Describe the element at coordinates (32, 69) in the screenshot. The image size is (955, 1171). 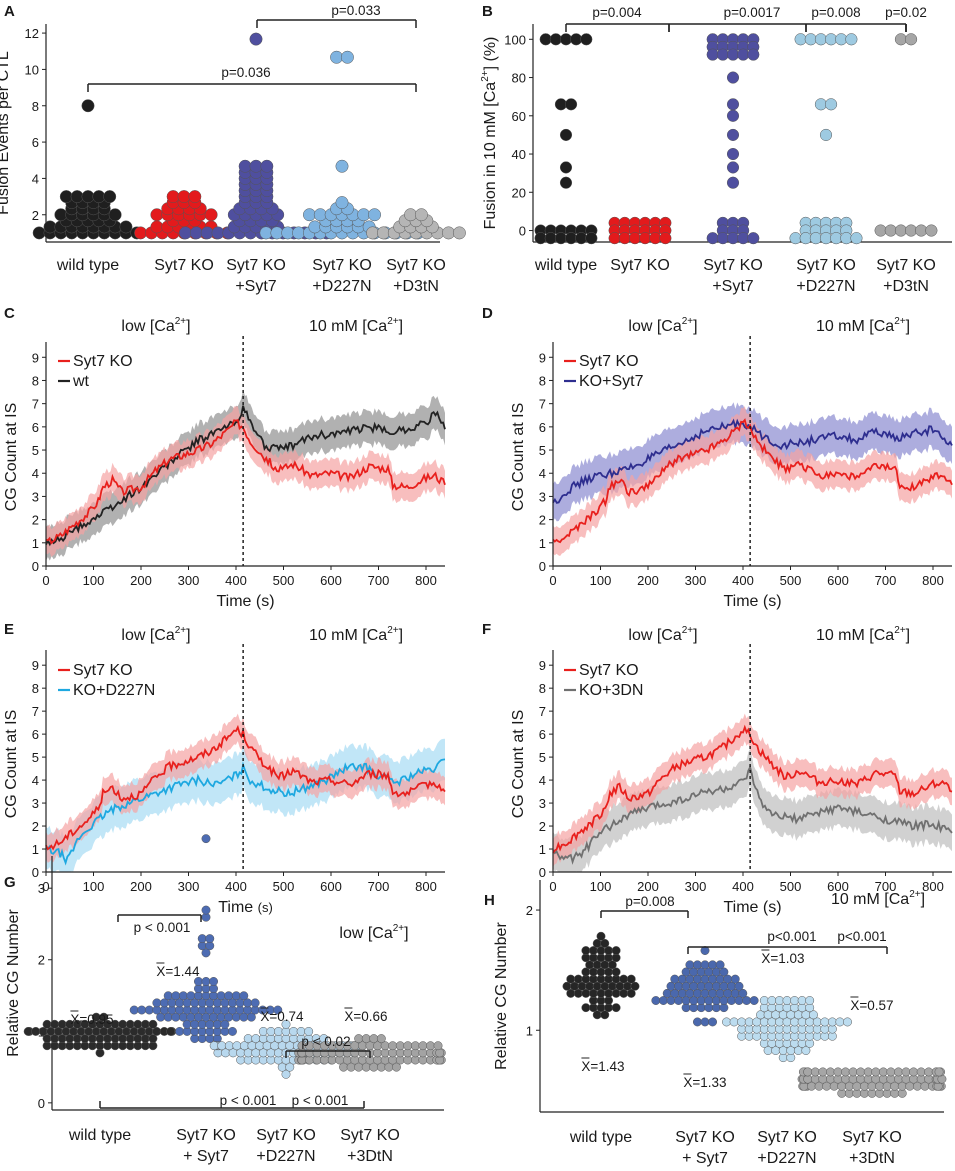
I see `y-tick-label: 10` at that location.